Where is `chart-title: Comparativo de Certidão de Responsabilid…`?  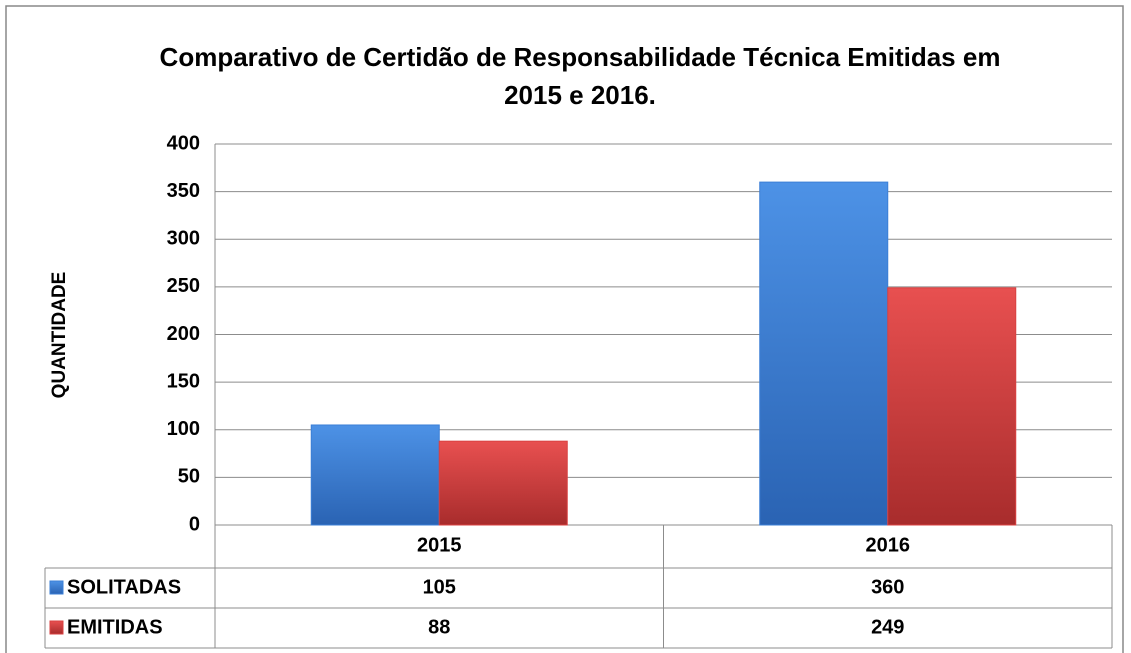 chart-title: Comparativo de Certidão de Responsabilid… is located at coordinates (580, 76).